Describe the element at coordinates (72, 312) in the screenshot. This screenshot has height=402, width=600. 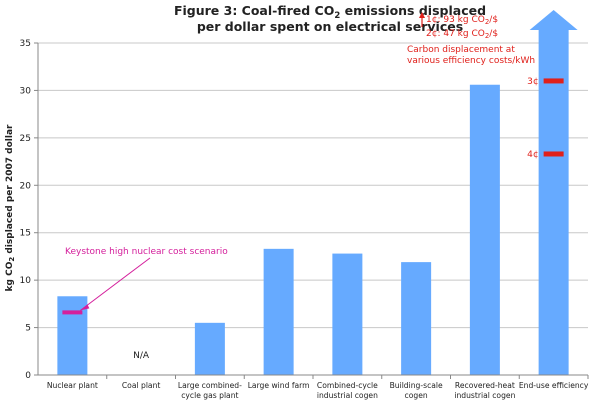
I see `nuclear-scenario-marker` at that location.